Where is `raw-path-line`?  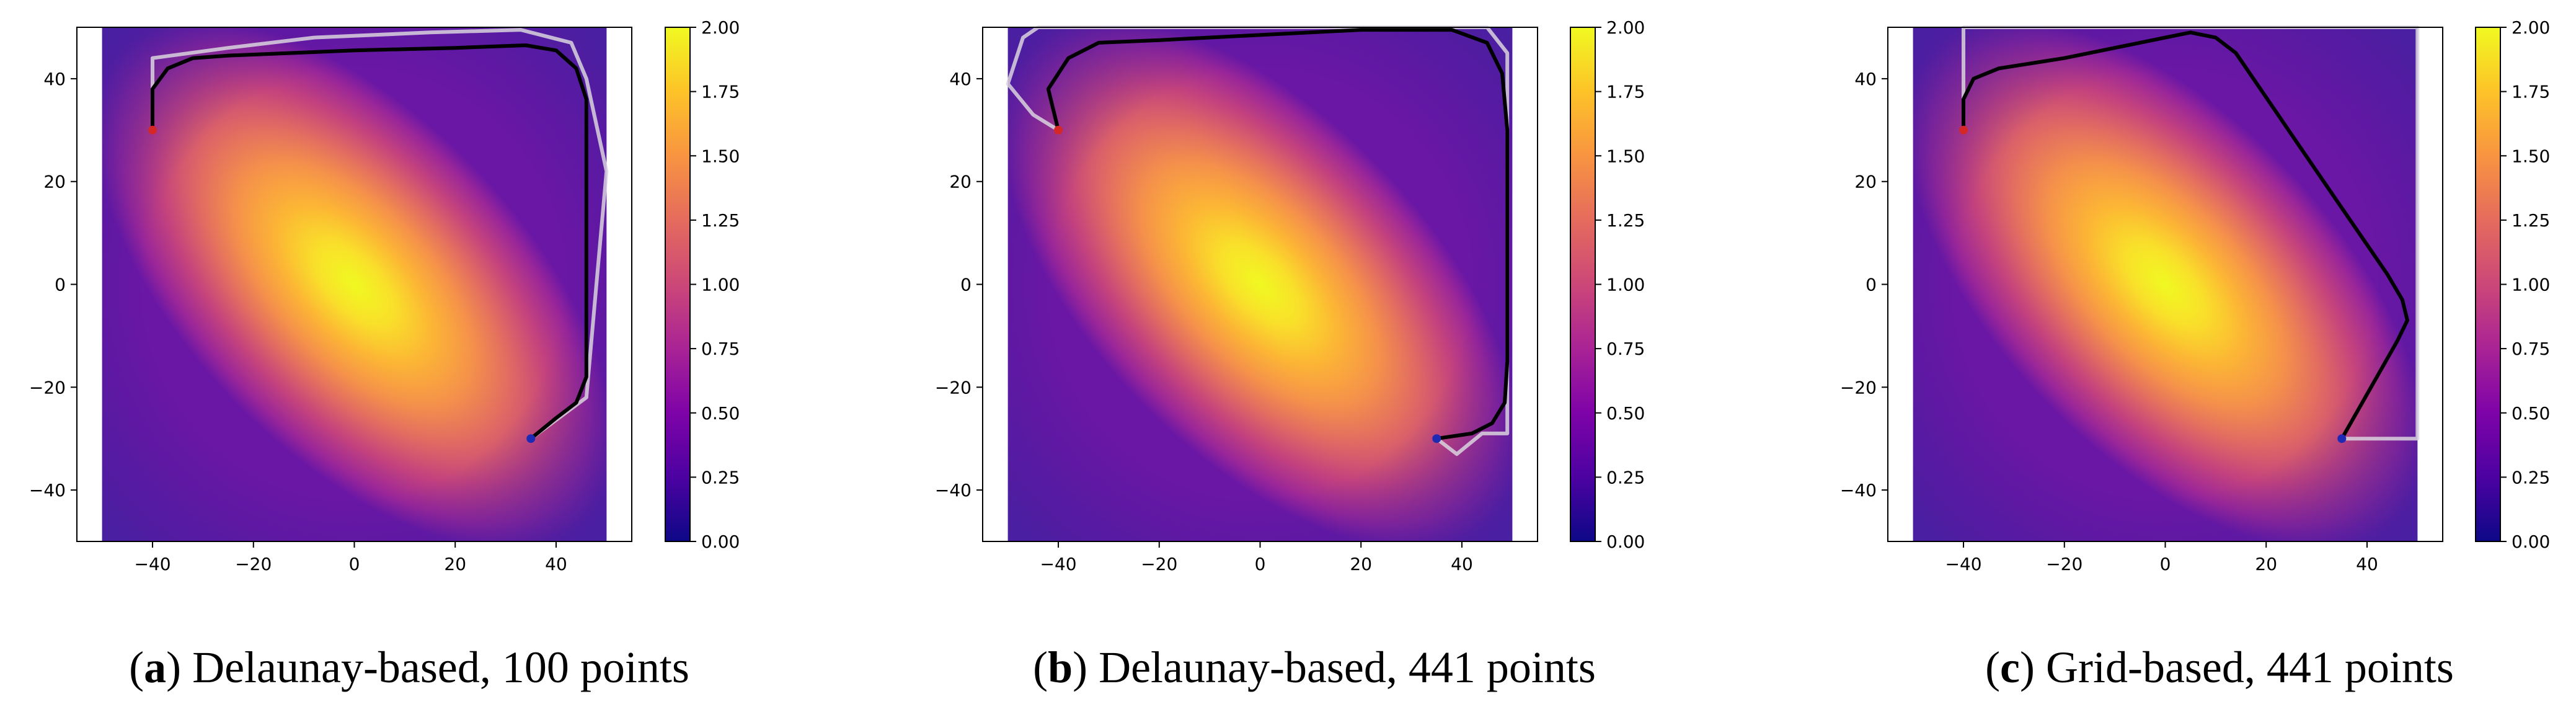 raw-path-line is located at coordinates (380, 234).